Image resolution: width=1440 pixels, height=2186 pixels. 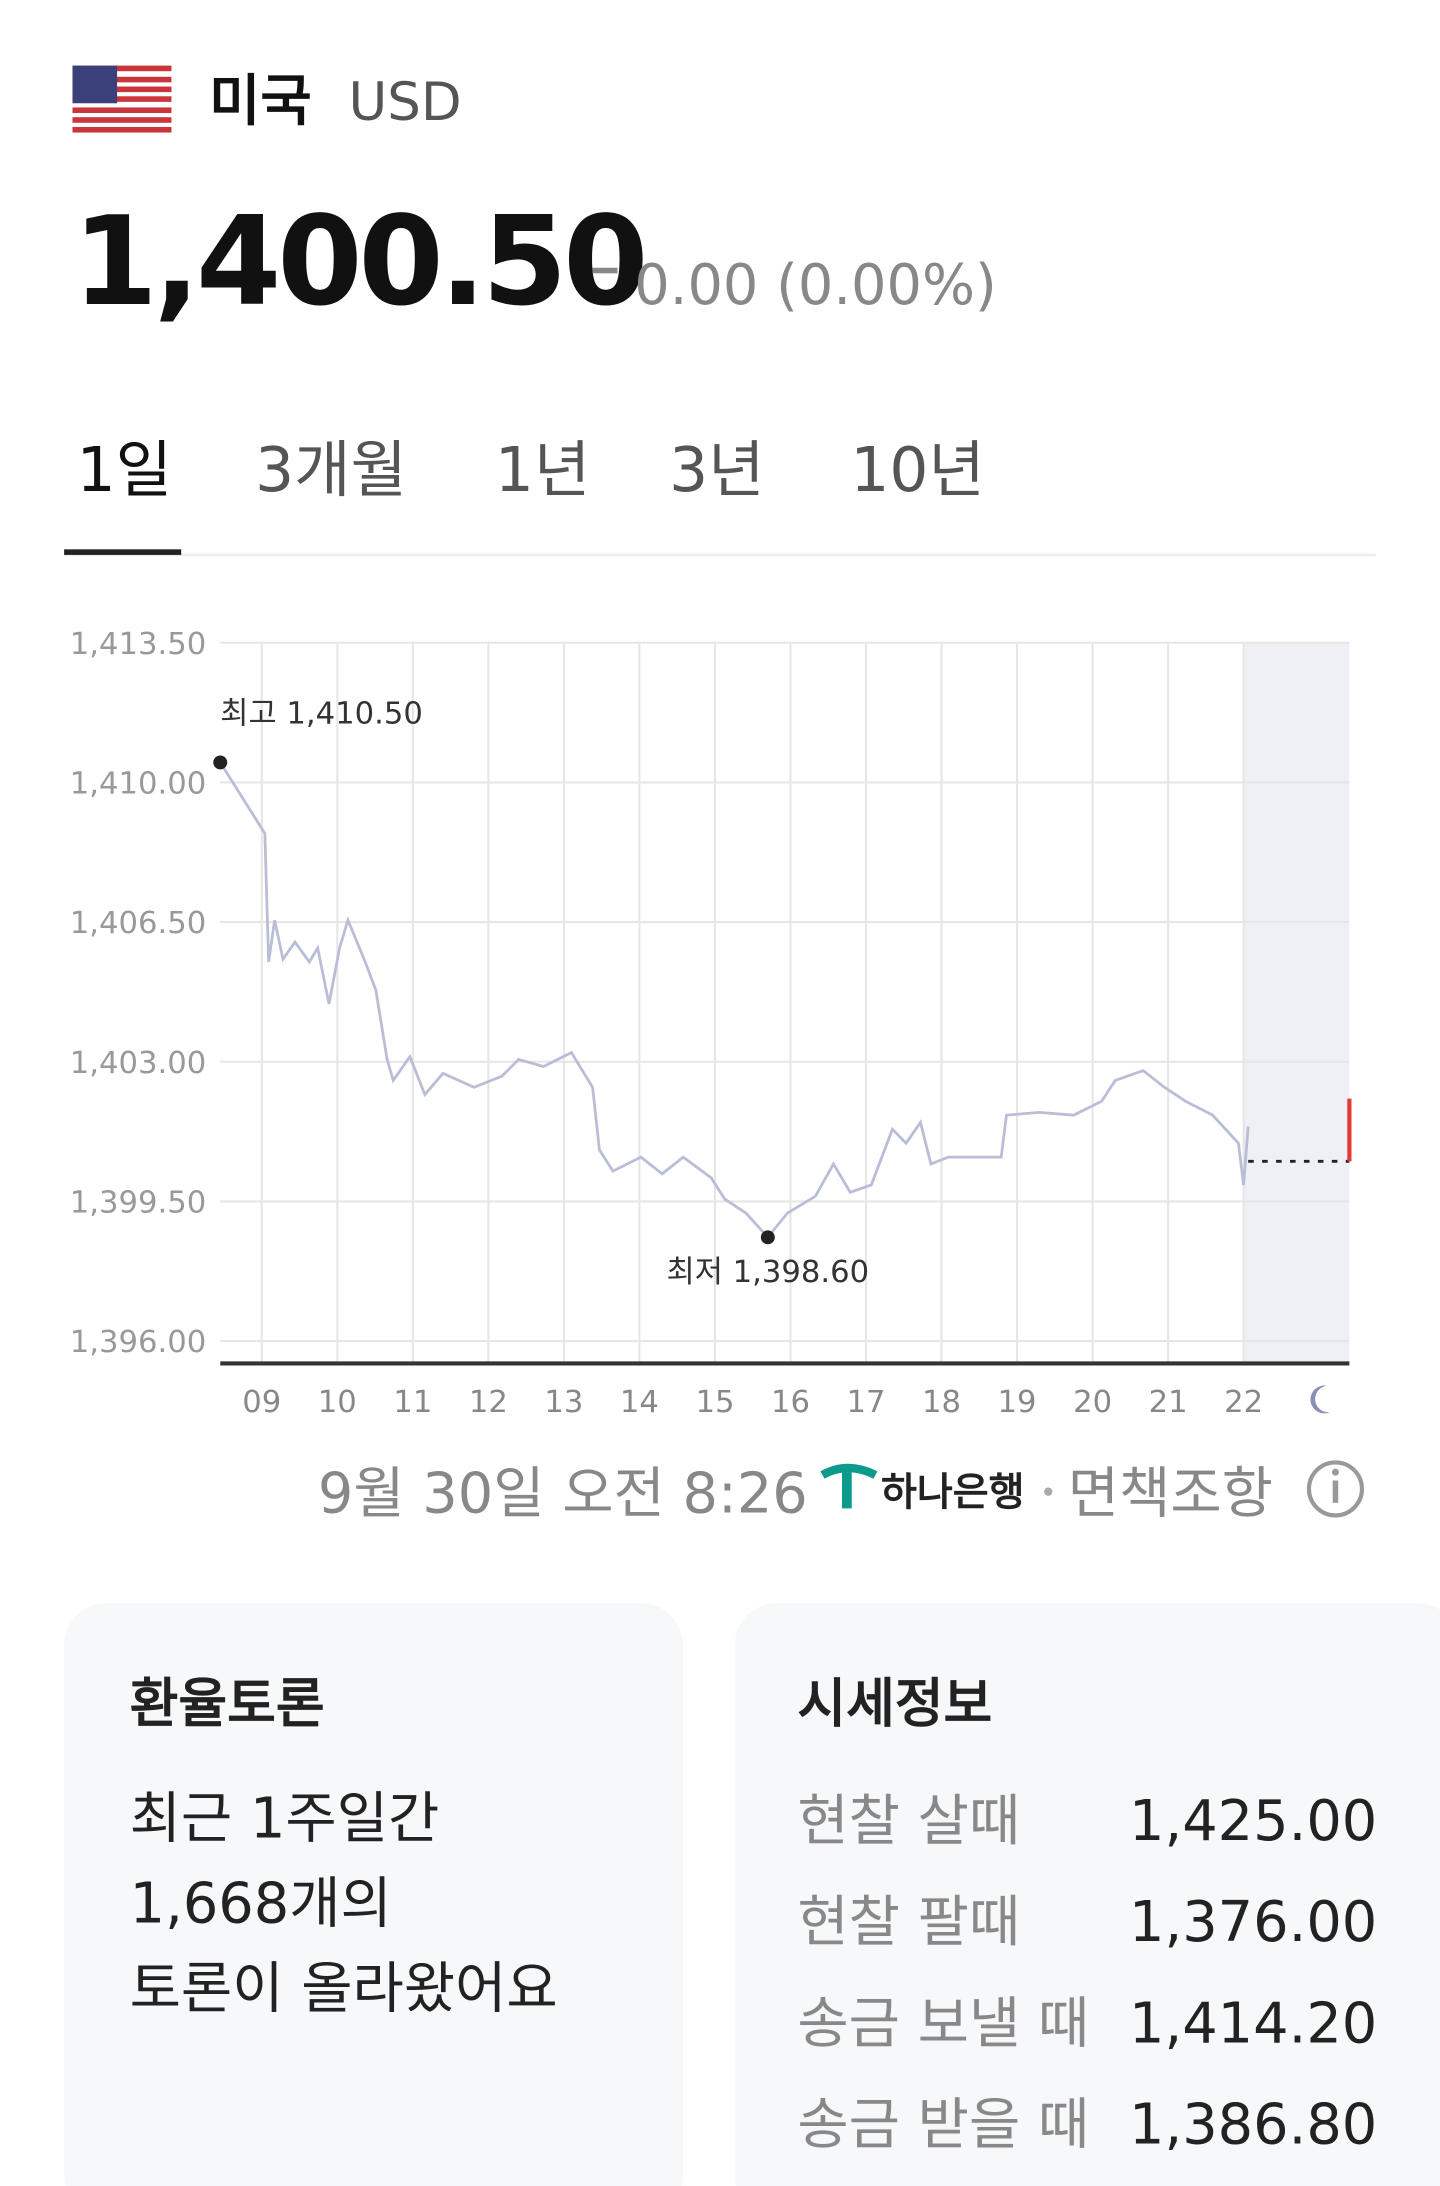 I want to click on rate-value: 1,425.00, so click(x=1253, y=1821).